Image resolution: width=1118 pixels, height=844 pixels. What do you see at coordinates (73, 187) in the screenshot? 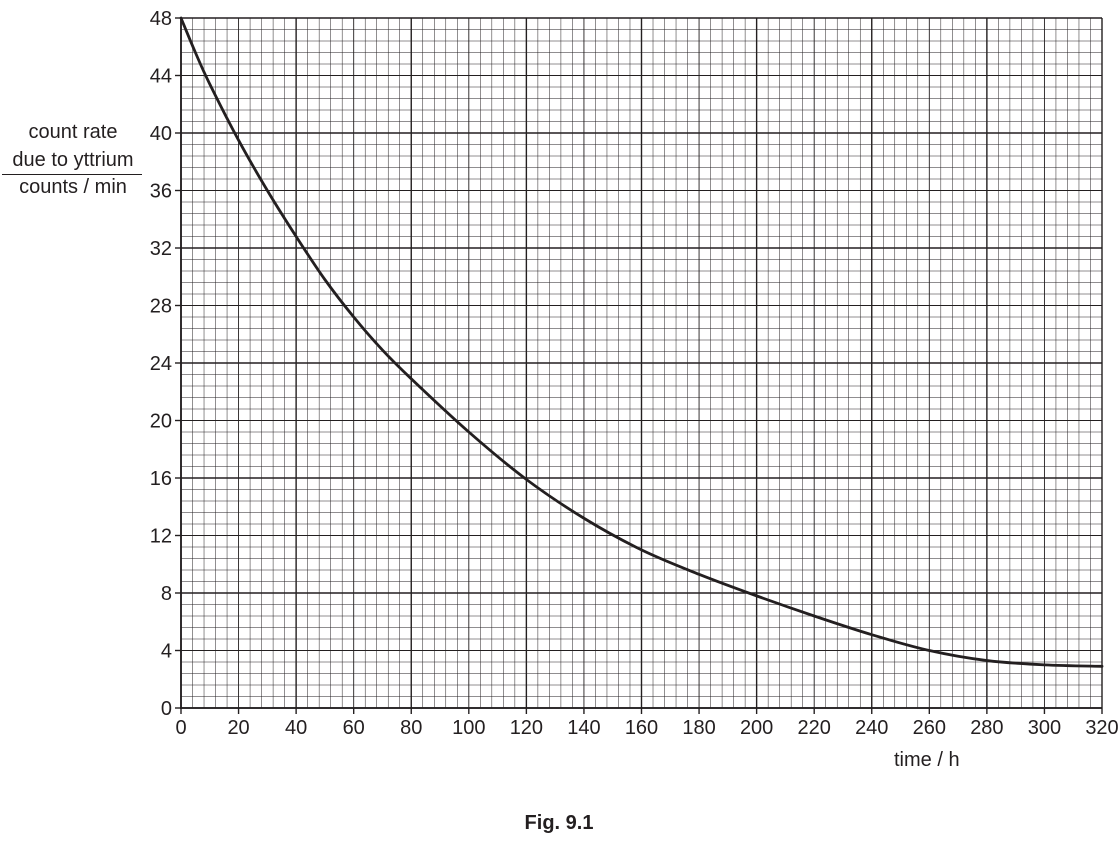
I see `y-axis-label-line-3: counts / min` at bounding box center [73, 187].